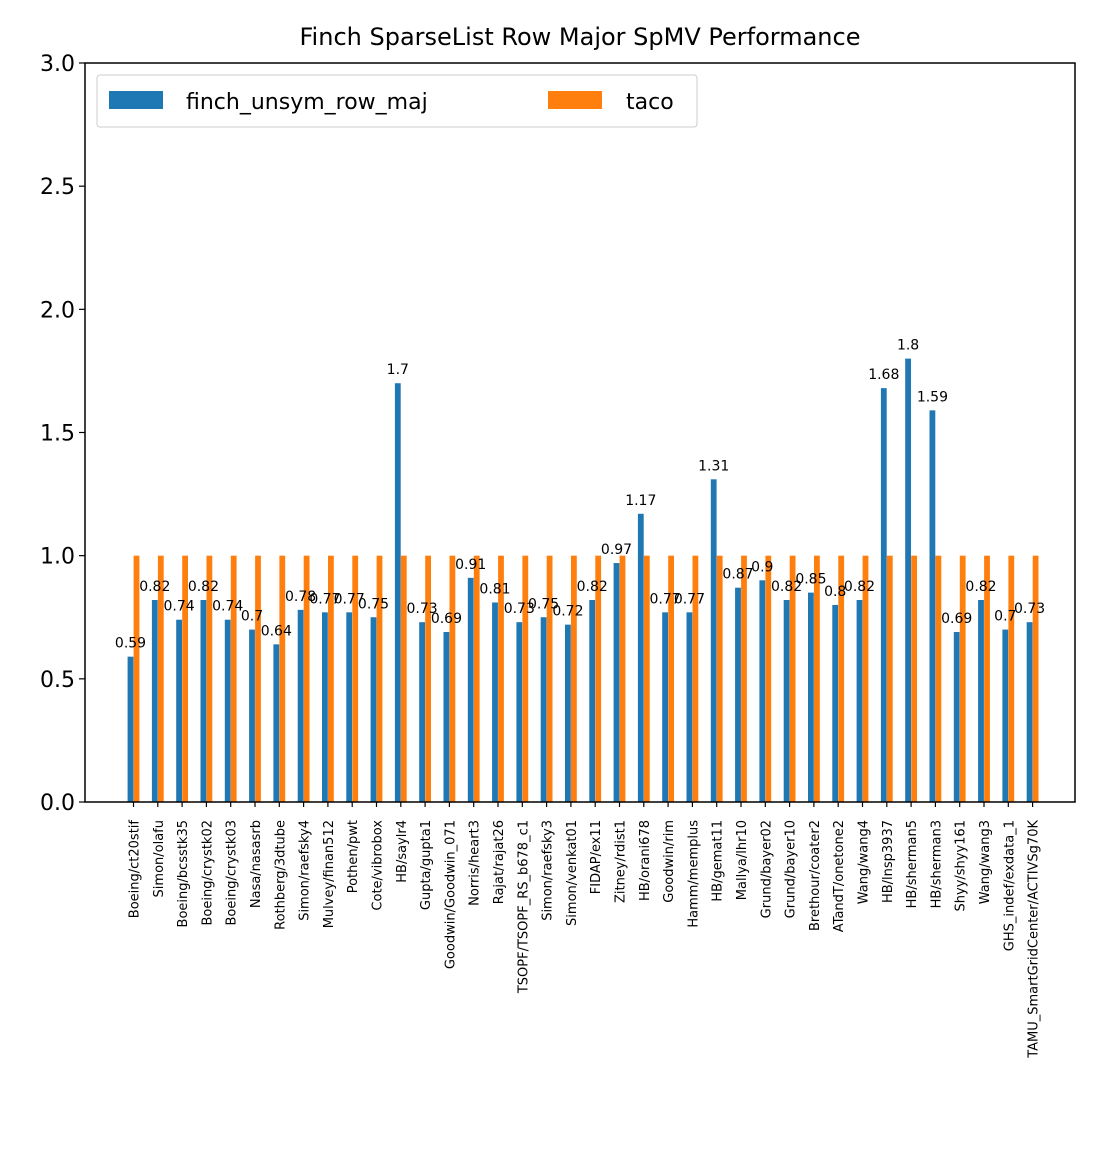 The image size is (1095, 1149). Describe the element at coordinates (276, 631) in the screenshot. I see `data-label: 0.64` at that location.